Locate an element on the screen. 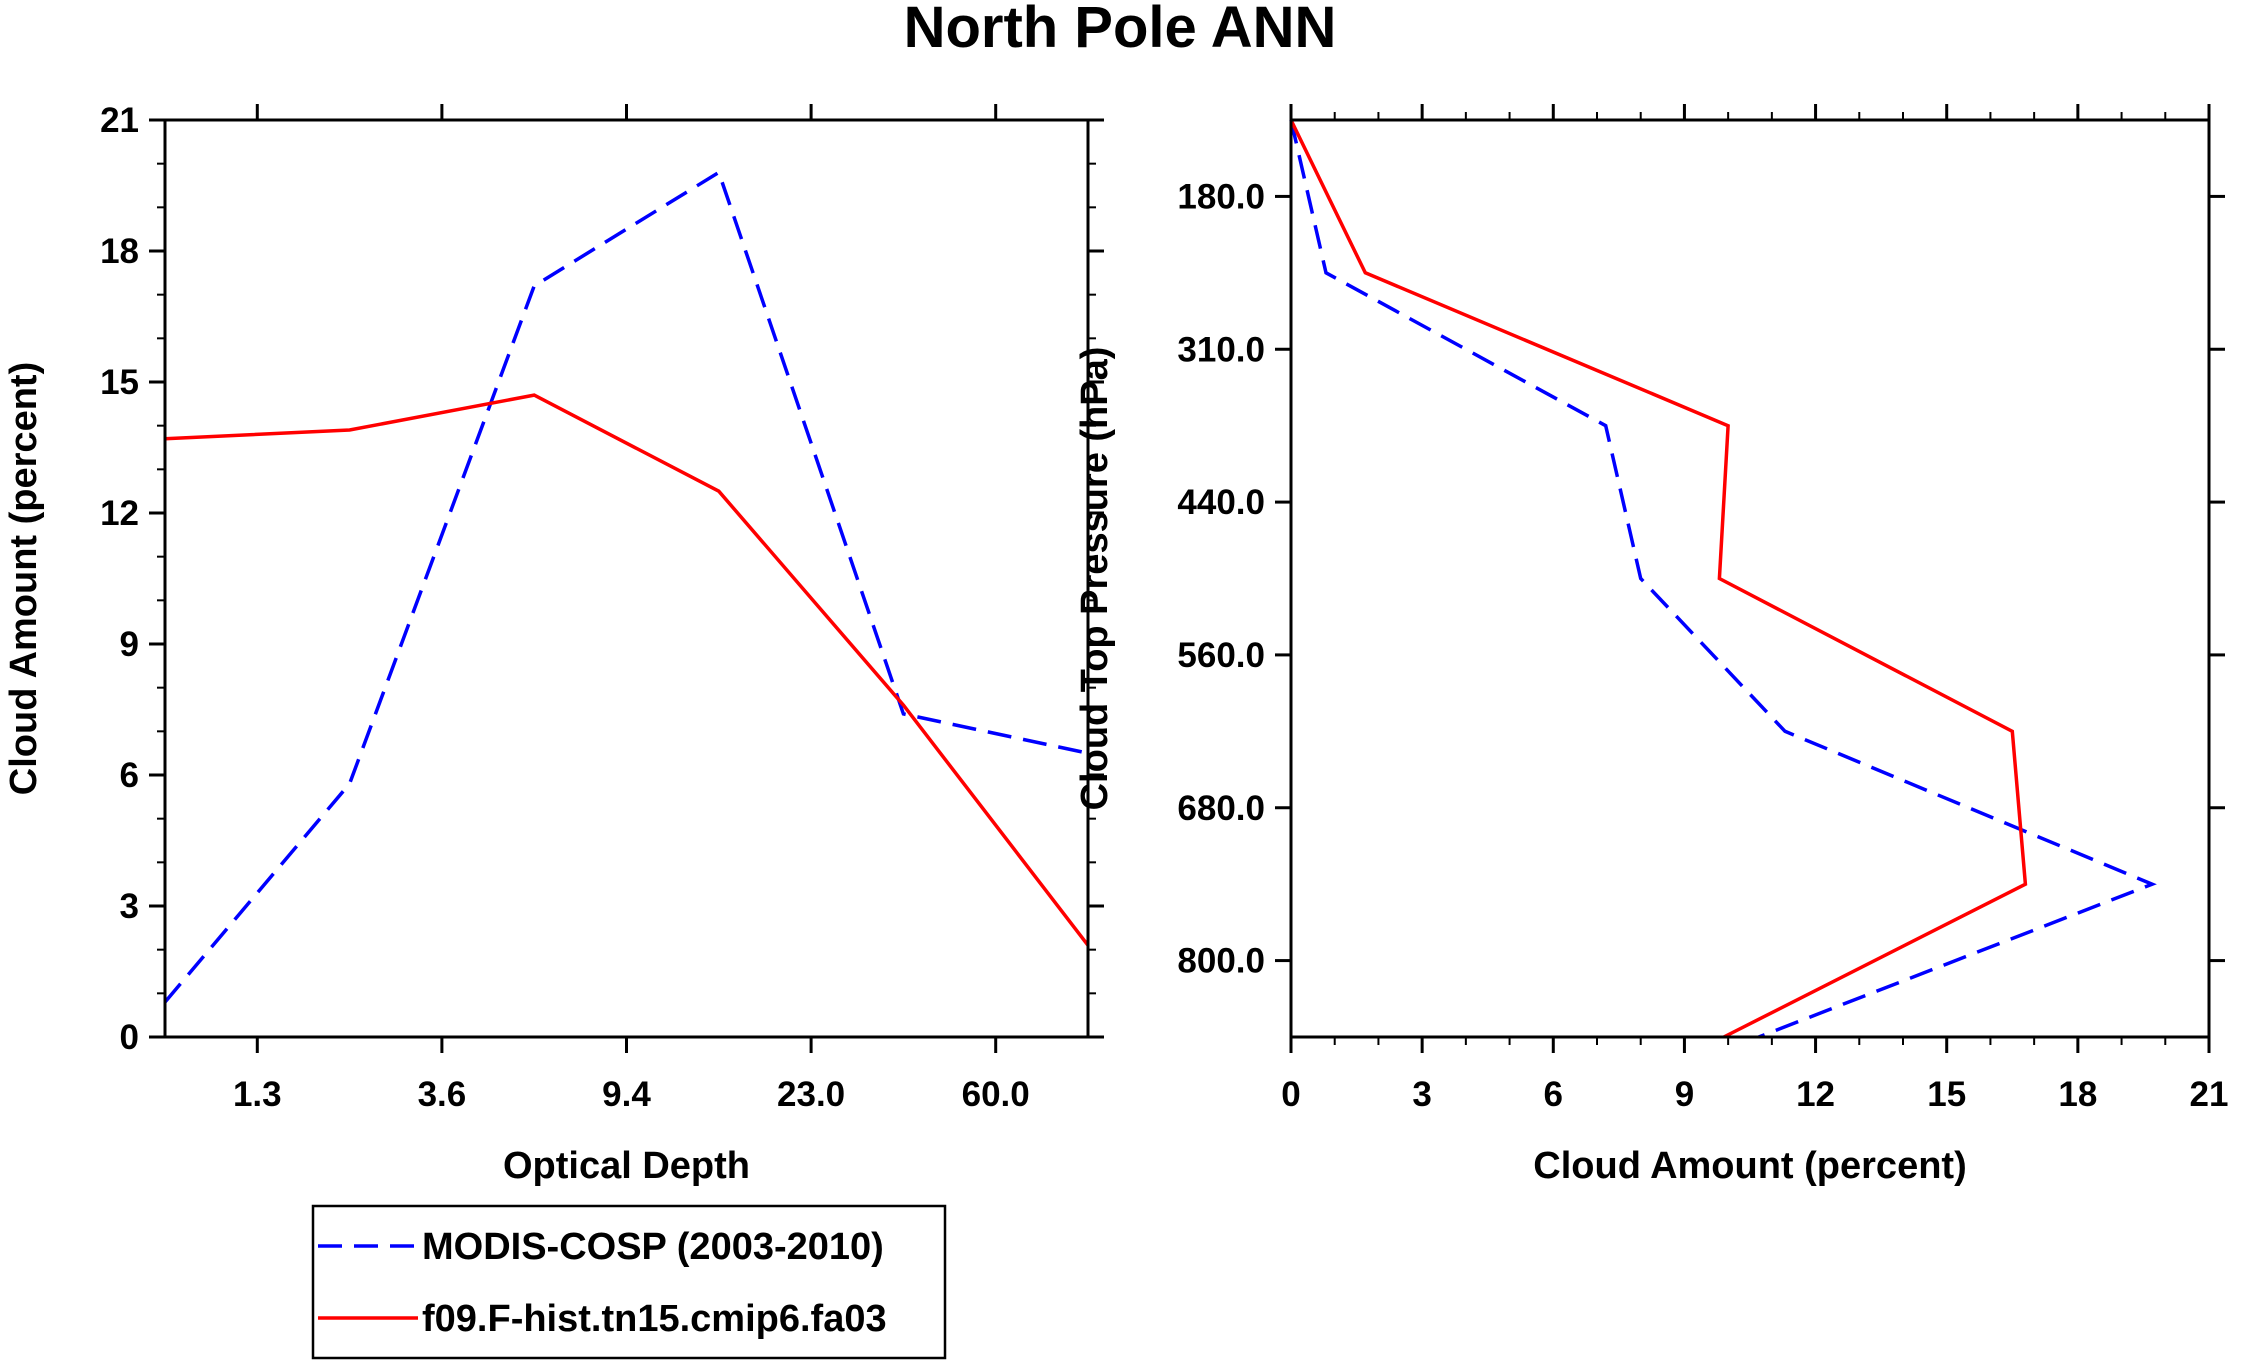  y-tick-label: 18 is located at coordinates (119, 251).